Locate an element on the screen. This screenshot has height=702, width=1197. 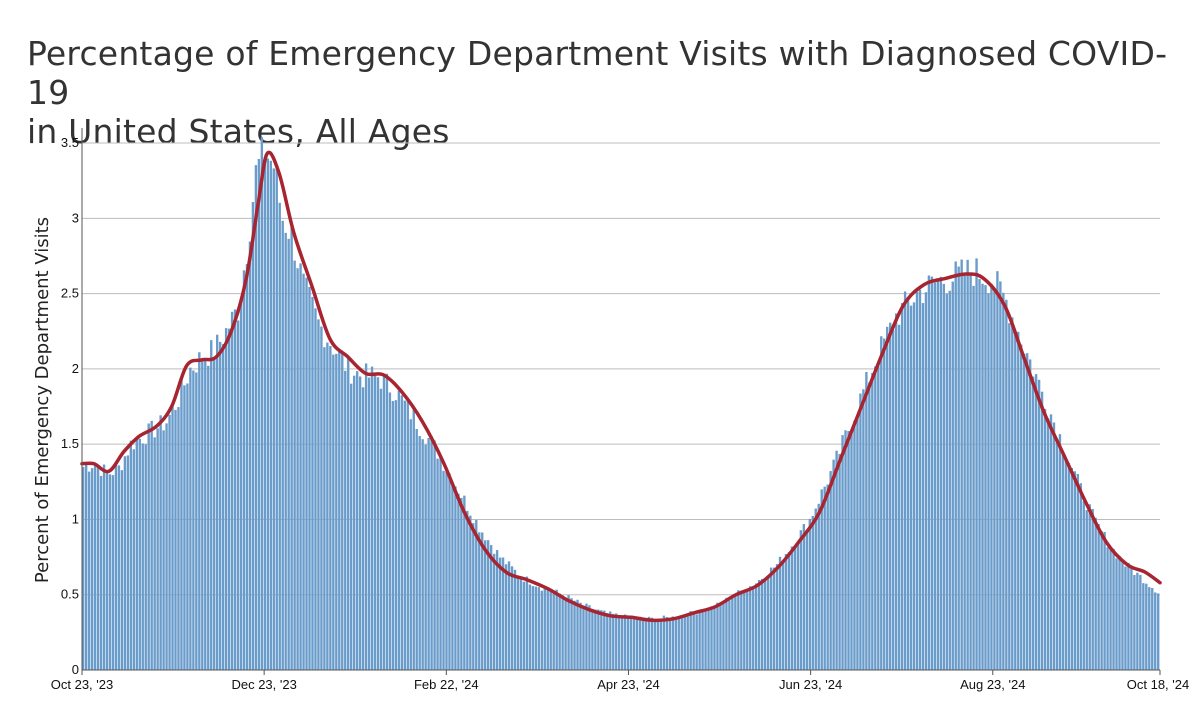
chart-title-line-2: in United States, All Ages is located at coordinates (238, 131).